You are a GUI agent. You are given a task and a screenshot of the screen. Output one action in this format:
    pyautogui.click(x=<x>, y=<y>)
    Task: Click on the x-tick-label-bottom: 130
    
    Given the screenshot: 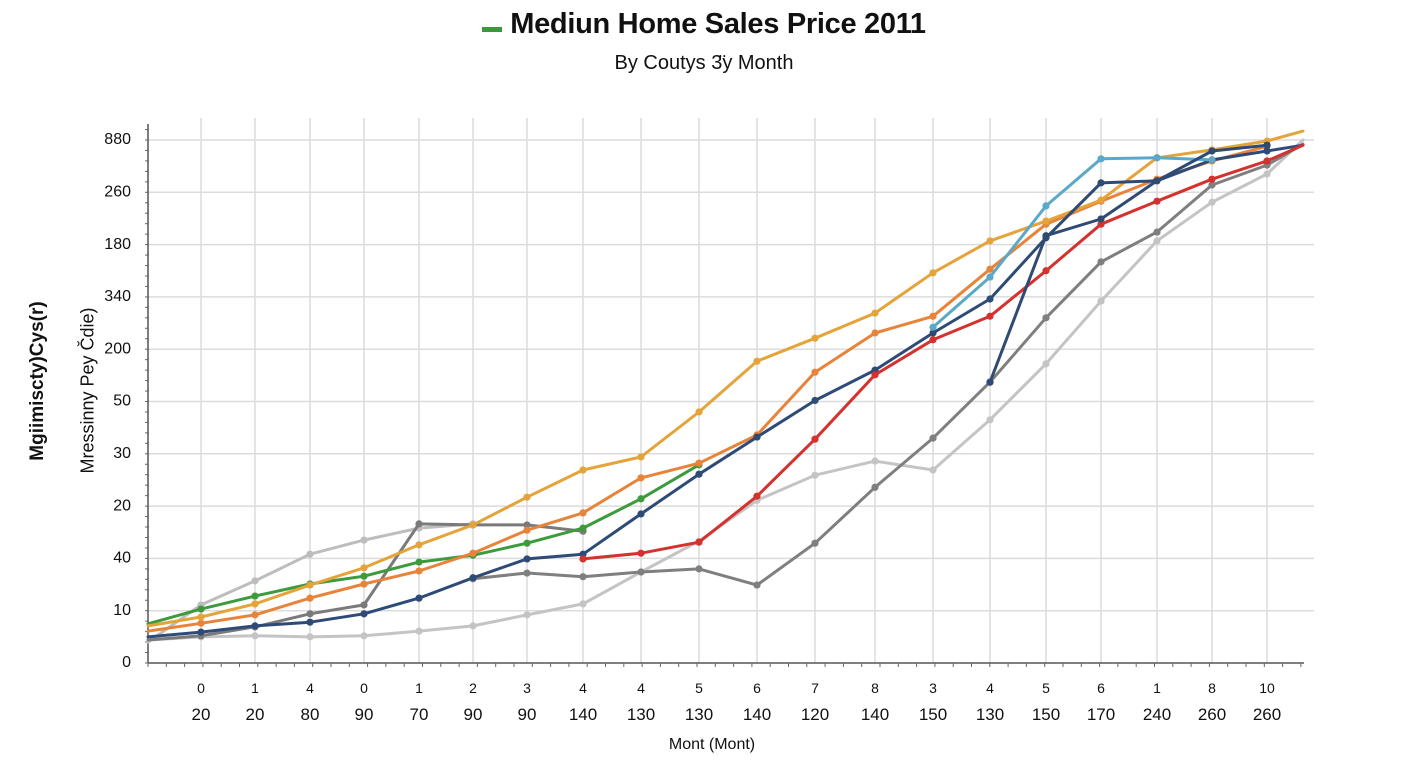 What is the action you would take?
    pyautogui.click(x=990, y=714)
    